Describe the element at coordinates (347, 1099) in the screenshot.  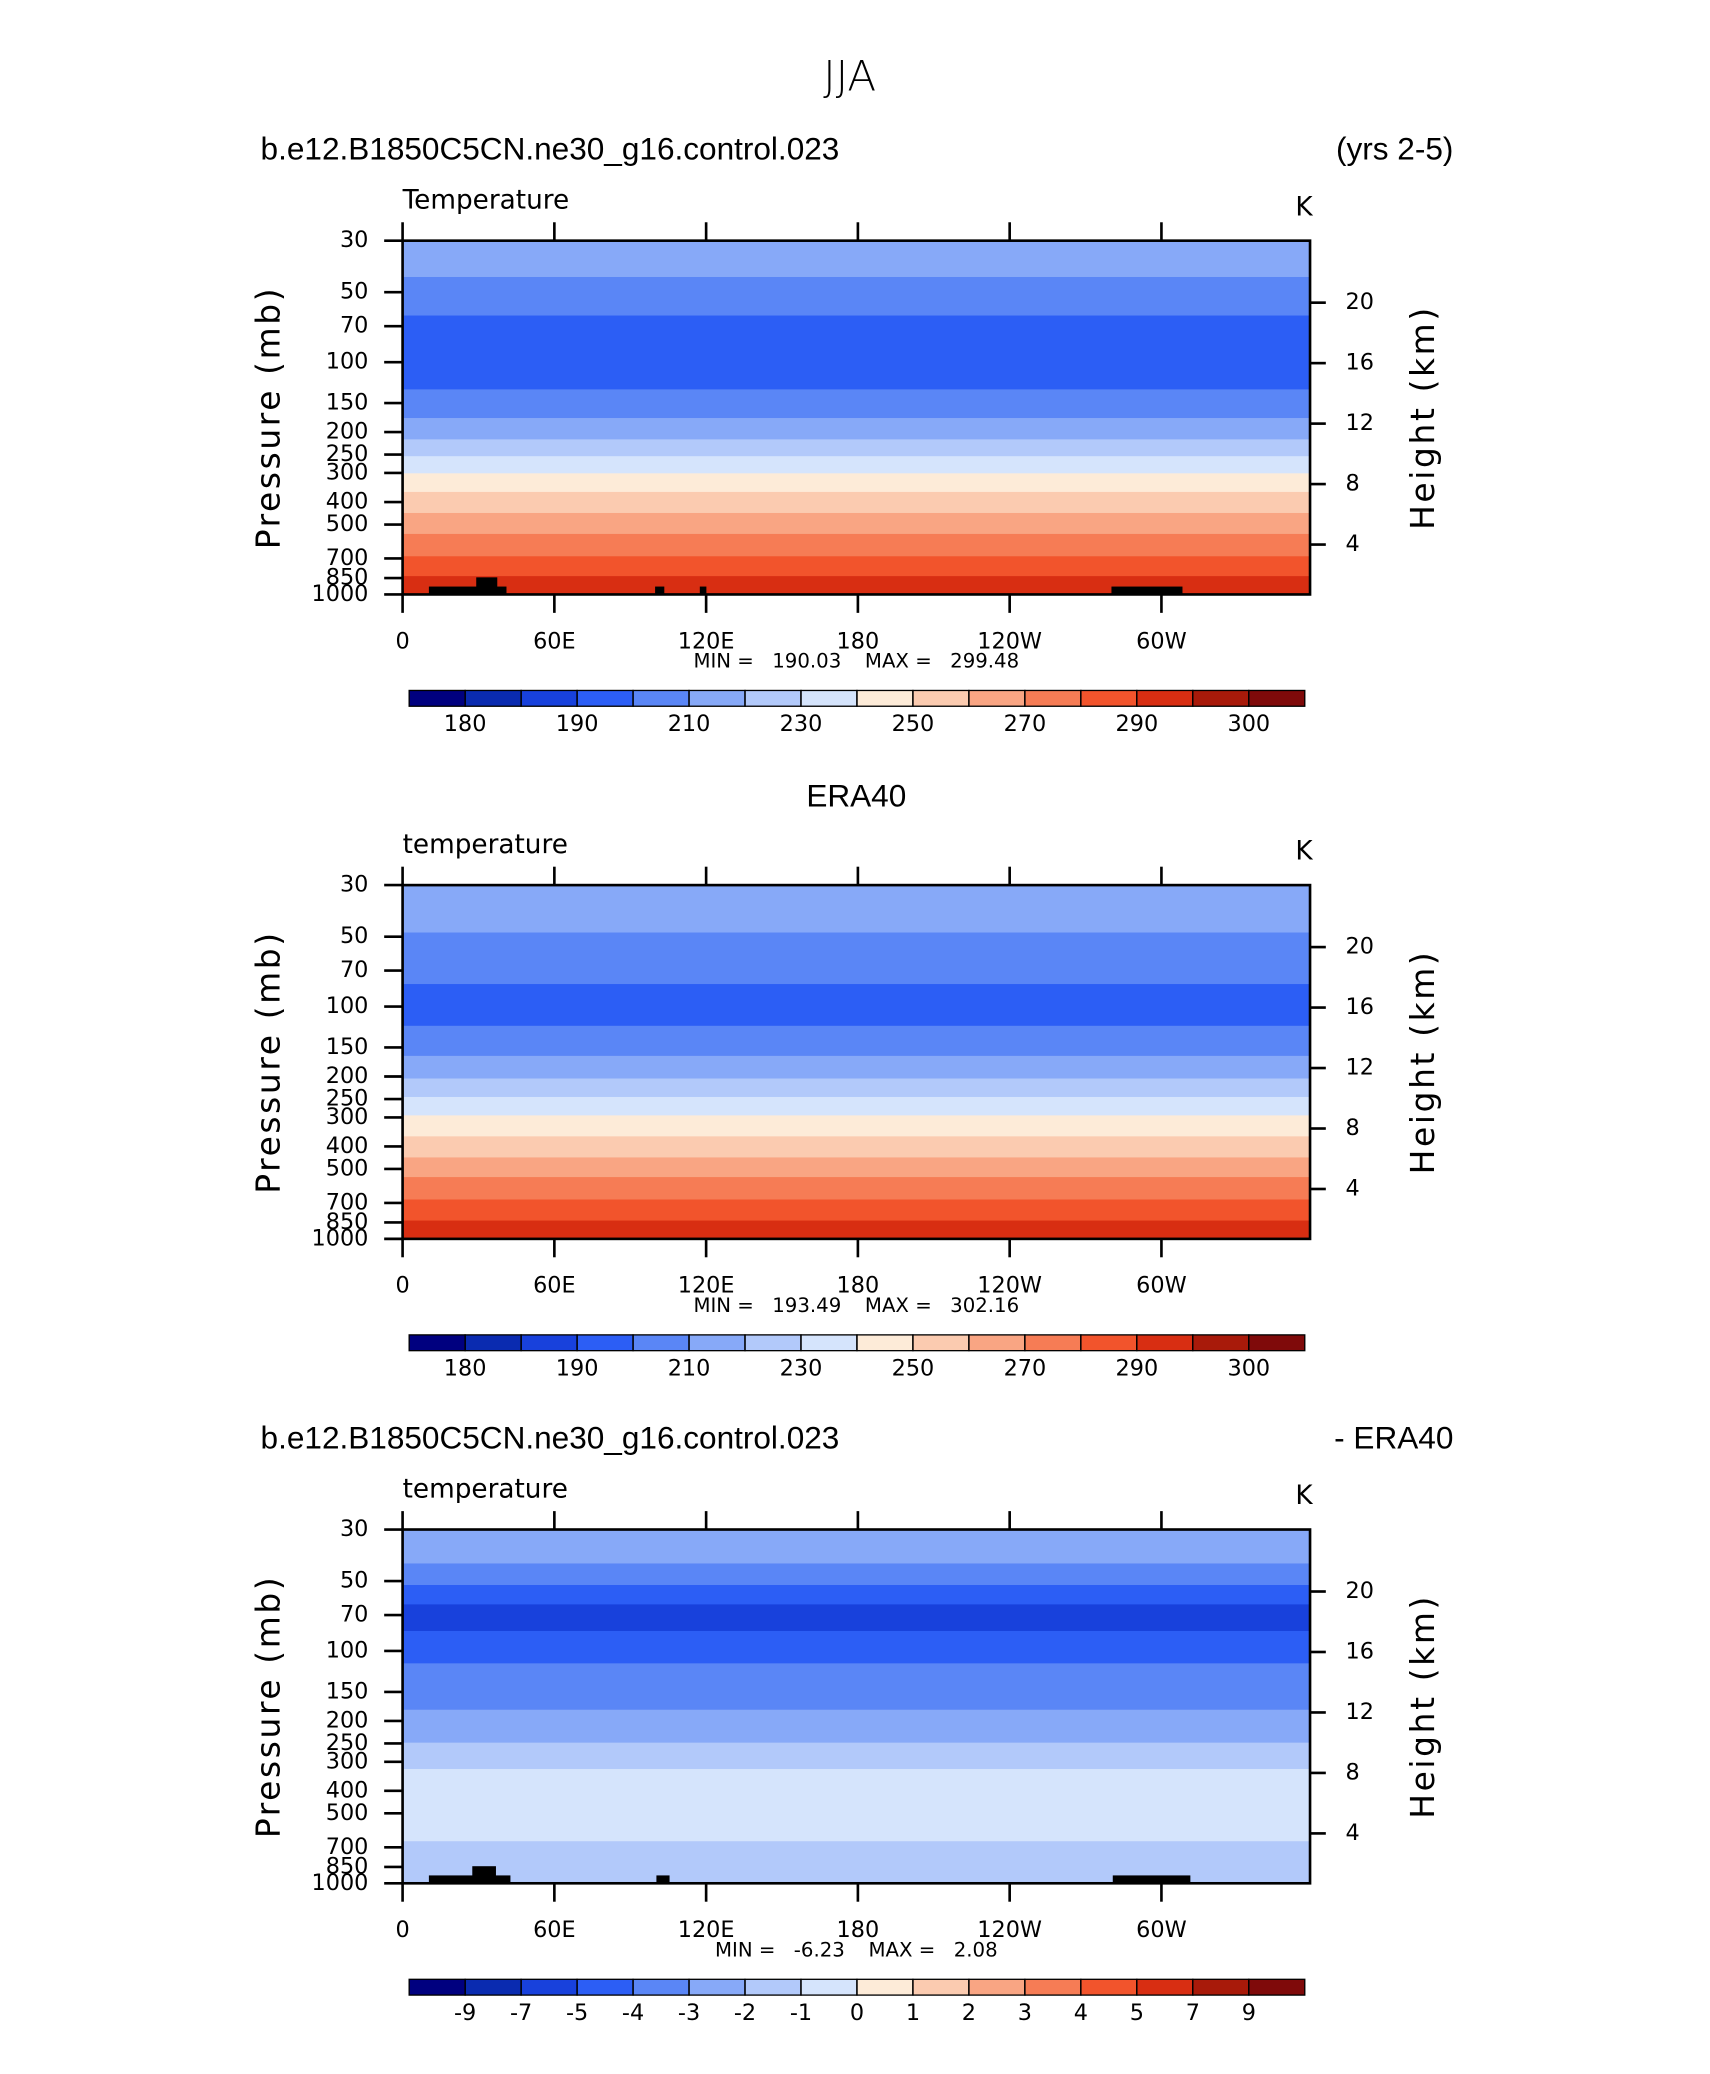
I see `y-tick-label: 250` at that location.